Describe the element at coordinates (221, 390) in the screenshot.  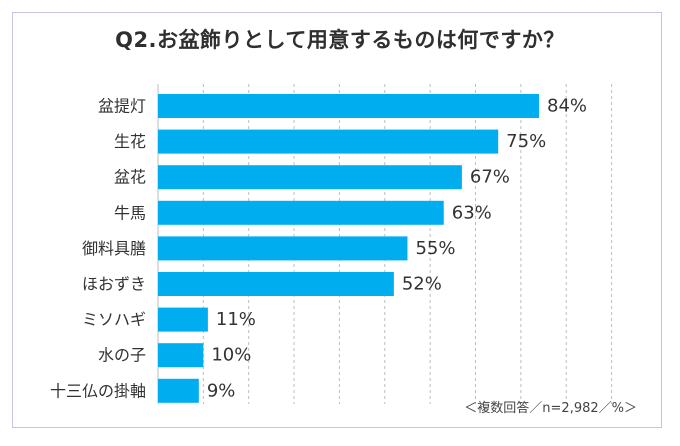
I see `value-label: 9%` at that location.